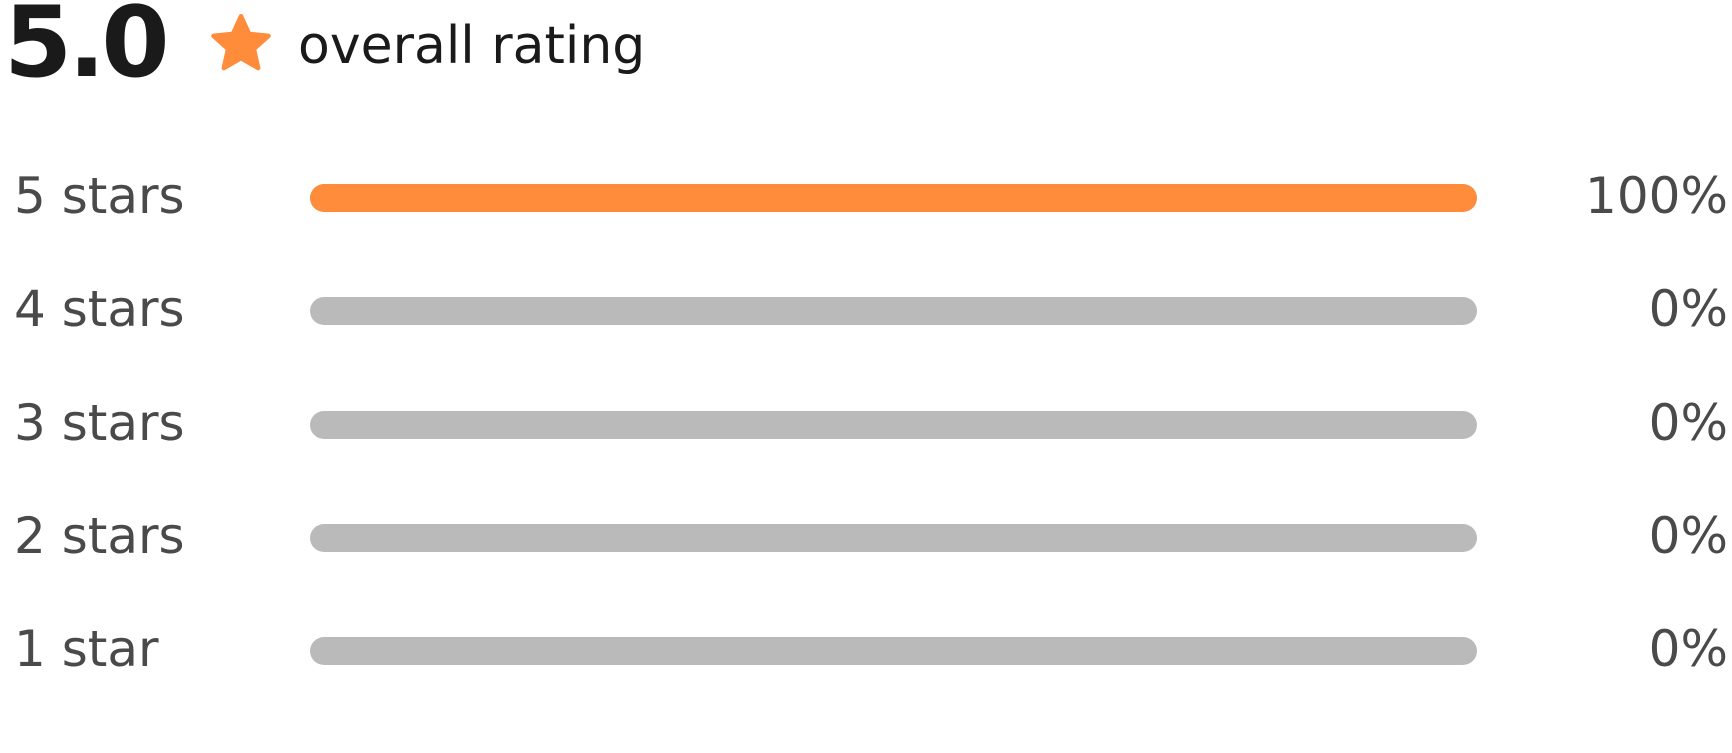  What do you see at coordinates (87, 50) in the screenshot?
I see `overall-score: 5.0` at bounding box center [87, 50].